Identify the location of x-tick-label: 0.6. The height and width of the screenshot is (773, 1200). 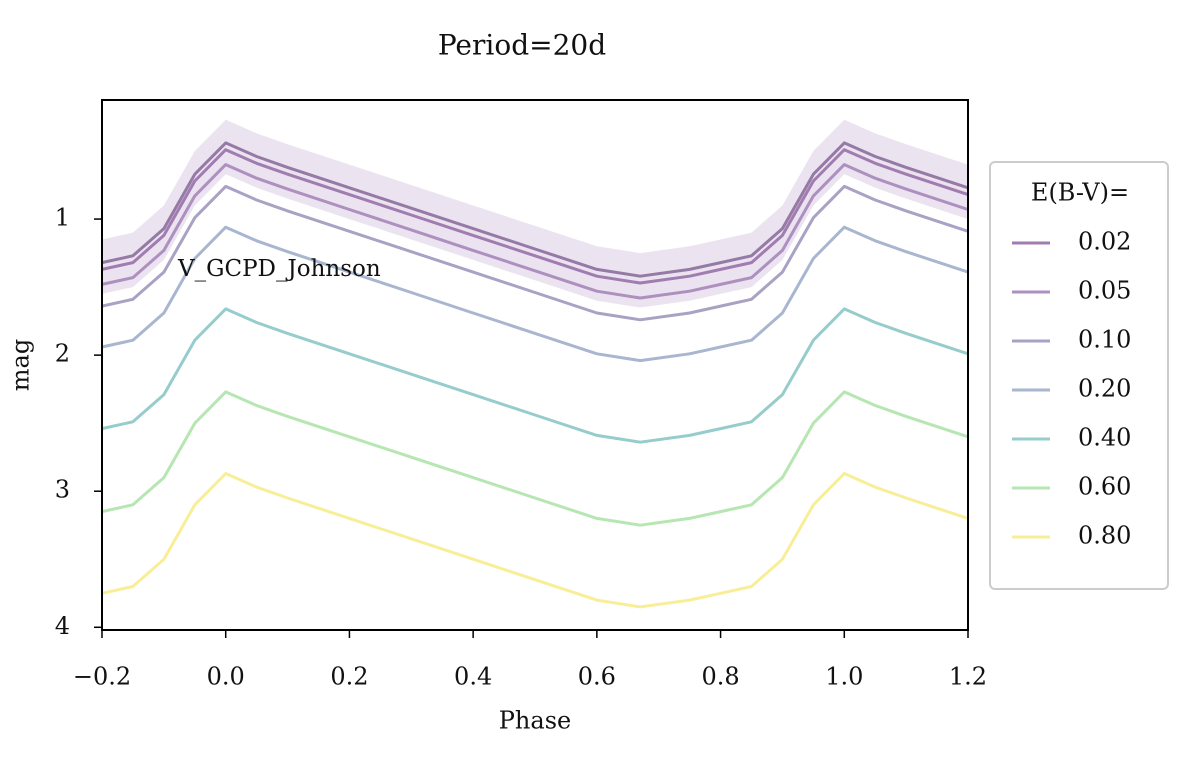
(597, 677).